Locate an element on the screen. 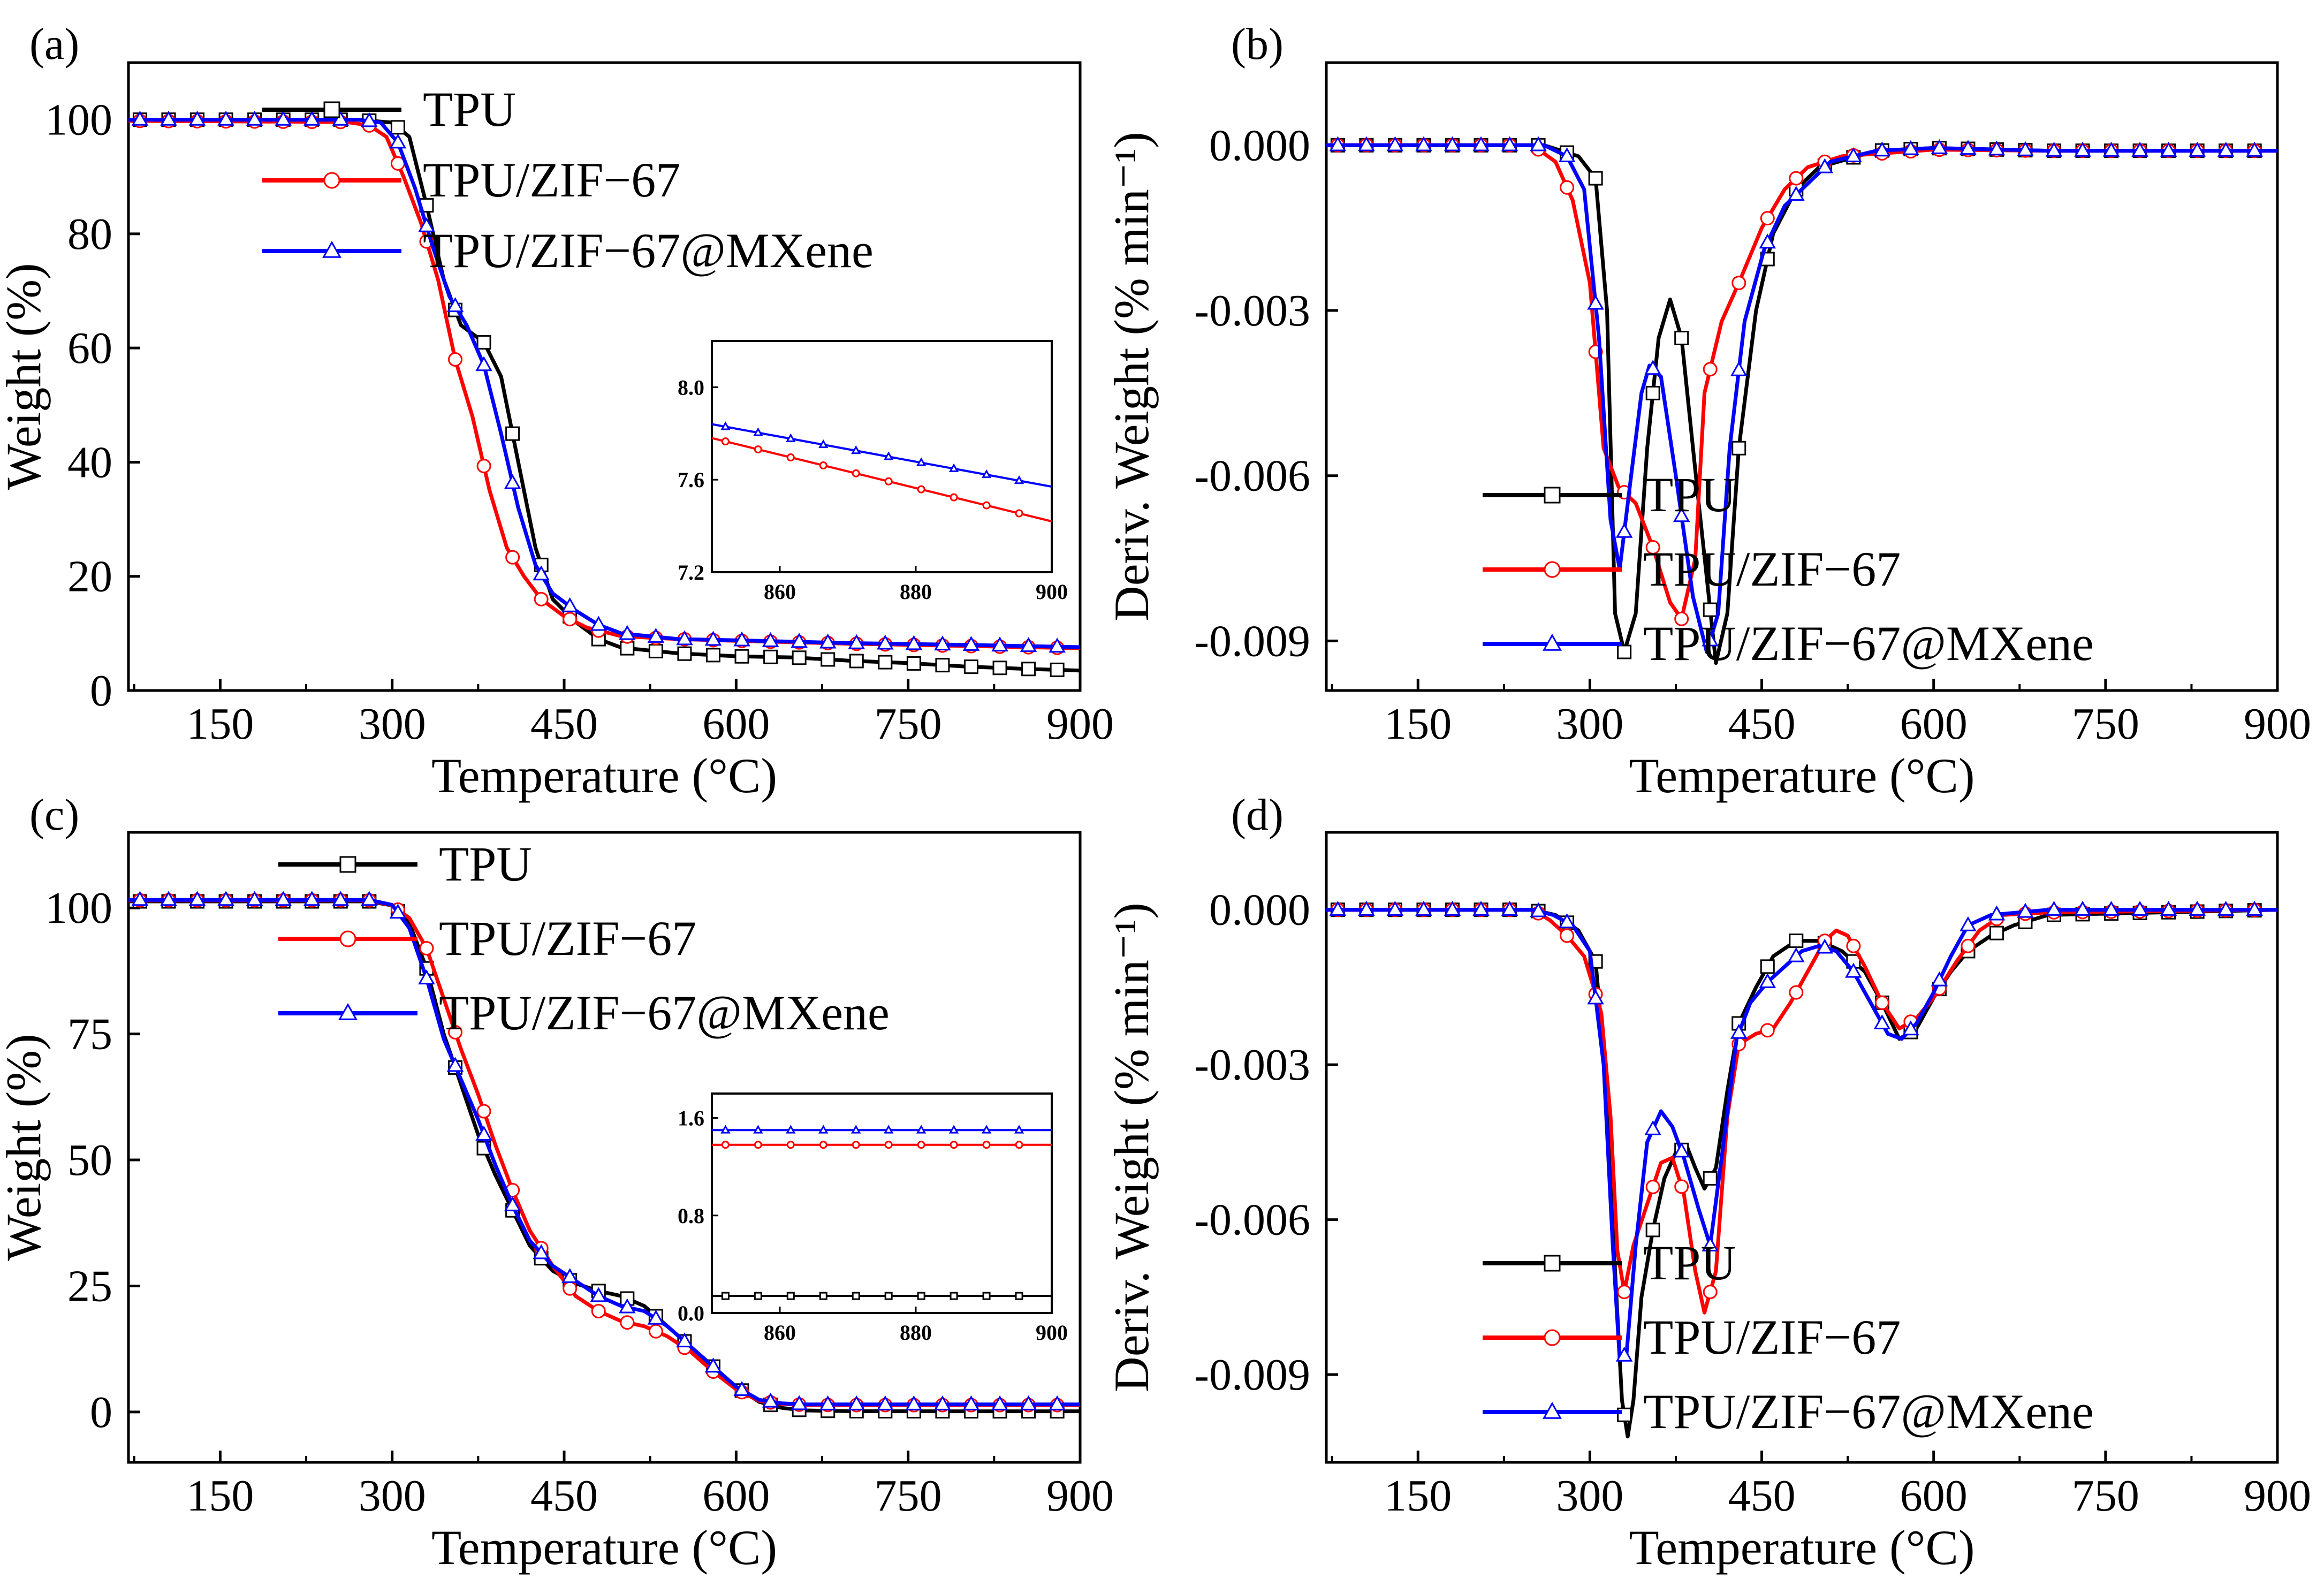 This screenshot has height=1586, width=2324. y-tick-label: 25 is located at coordinates (89, 1286).